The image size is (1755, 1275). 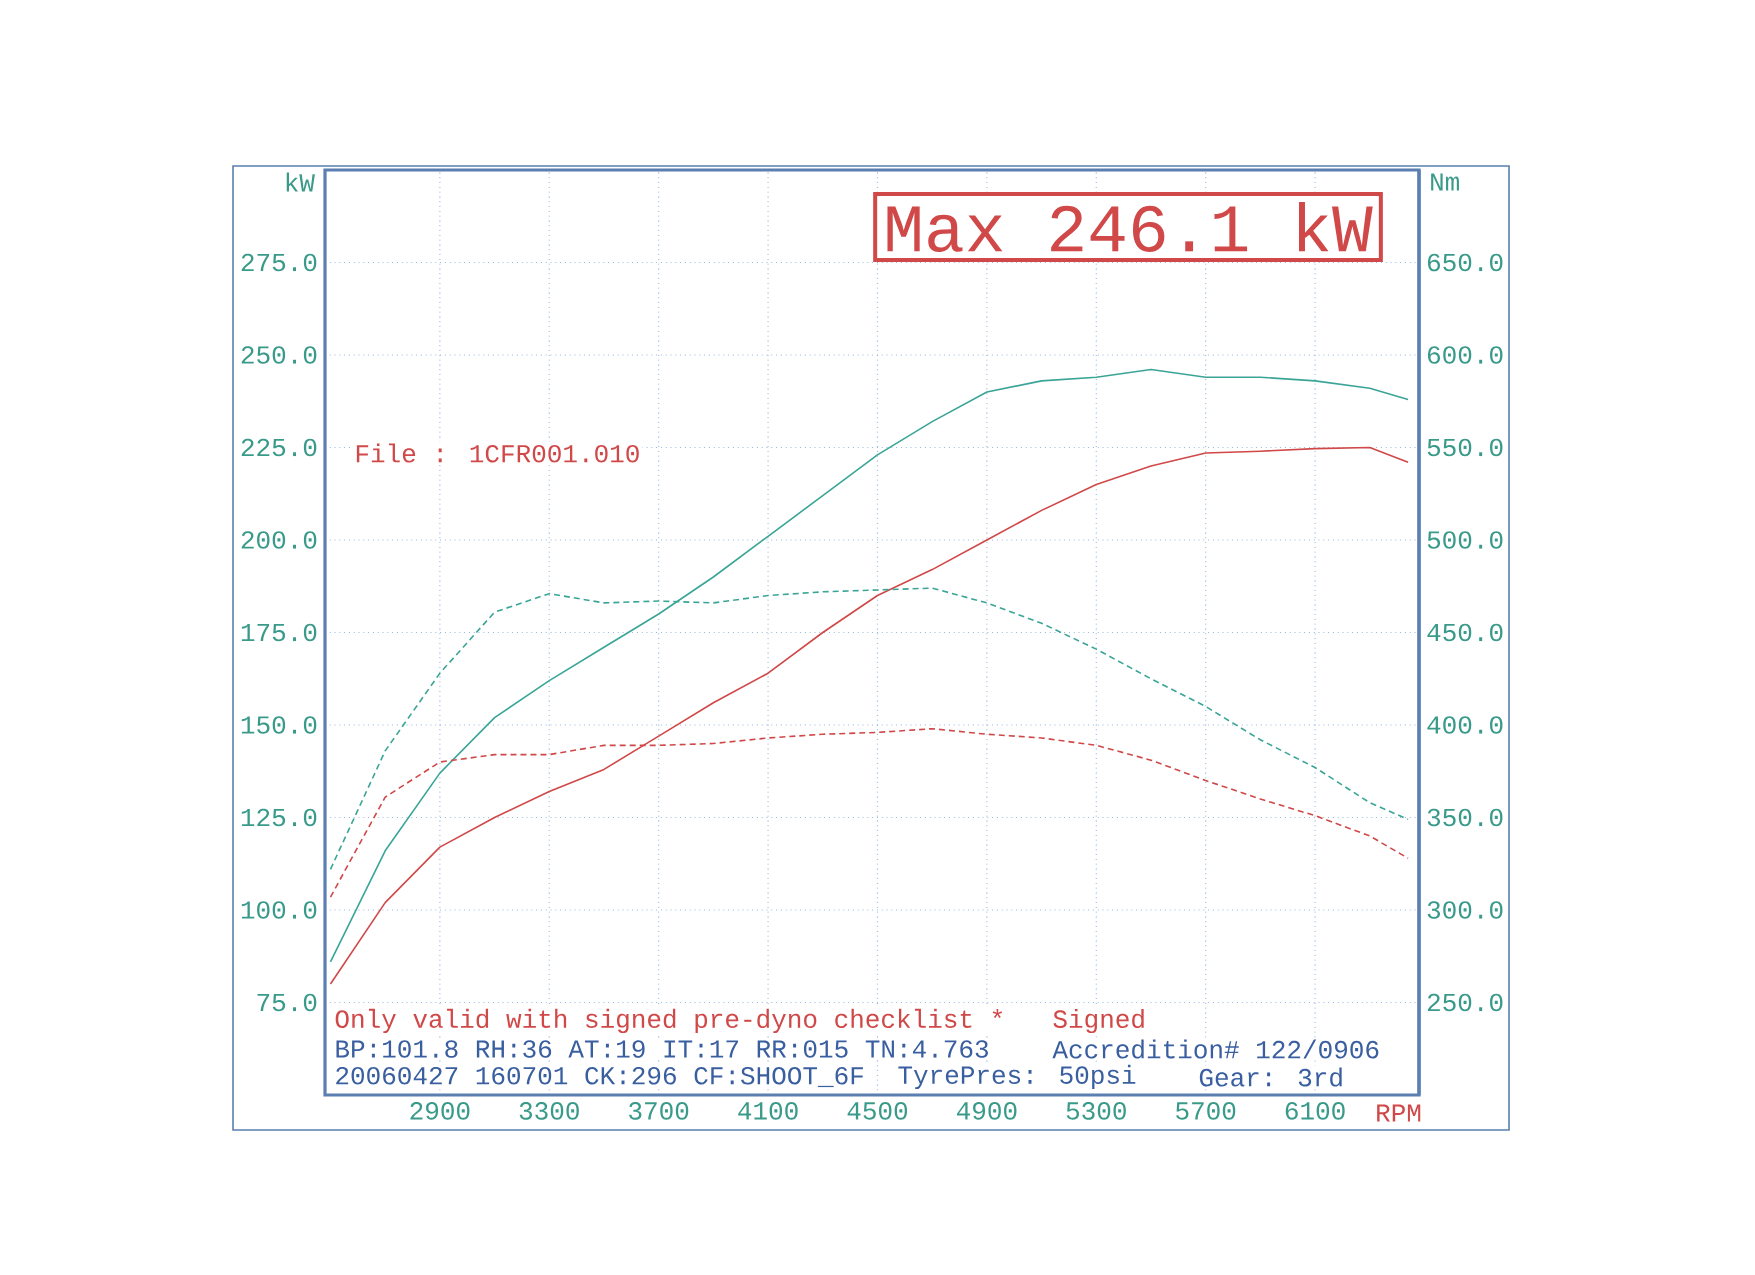 I want to click on x-tick-label: 2900, so click(x=440, y=1111).